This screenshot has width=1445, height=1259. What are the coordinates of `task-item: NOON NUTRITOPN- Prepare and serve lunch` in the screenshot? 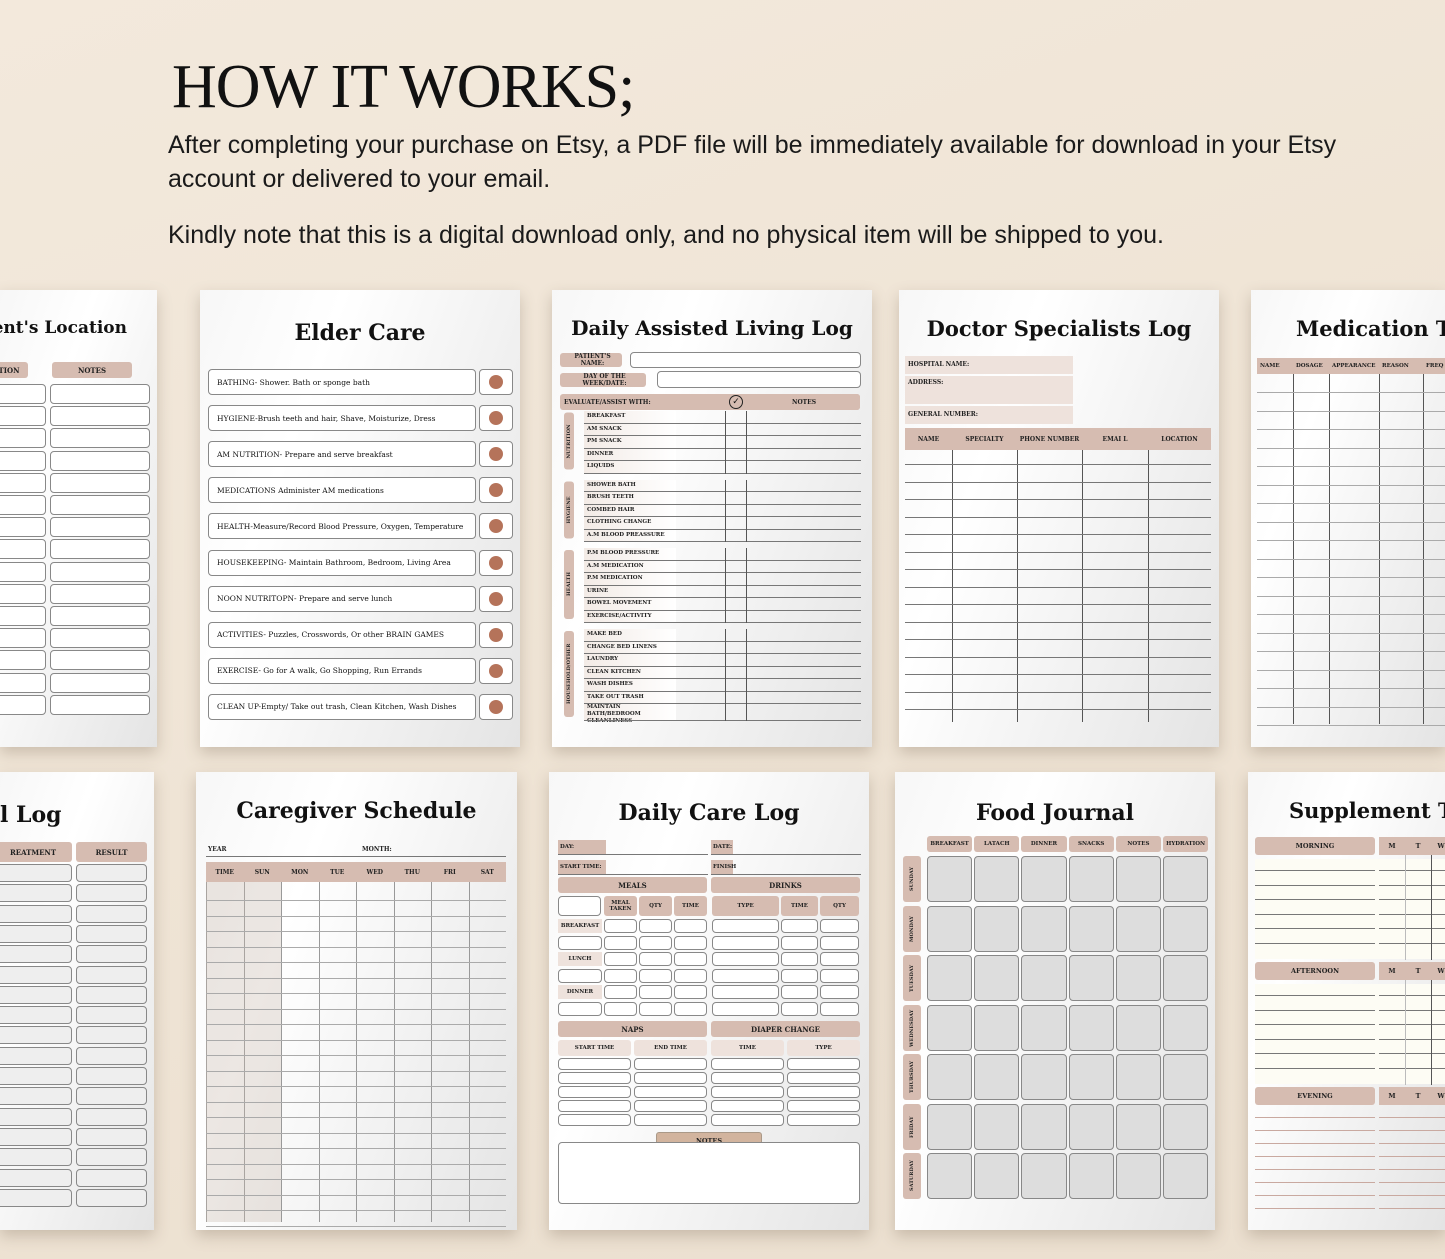 It's located at (342, 598).